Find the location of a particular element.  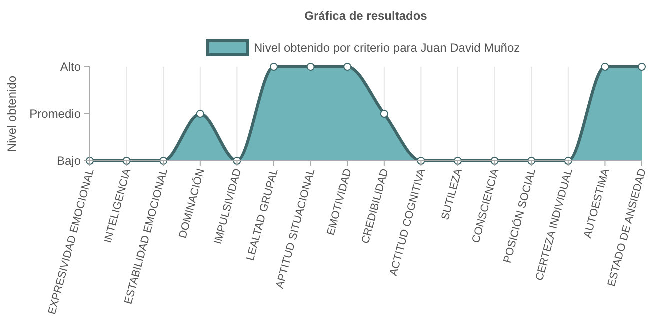

category-label: Alto is located at coordinates (70, 67).